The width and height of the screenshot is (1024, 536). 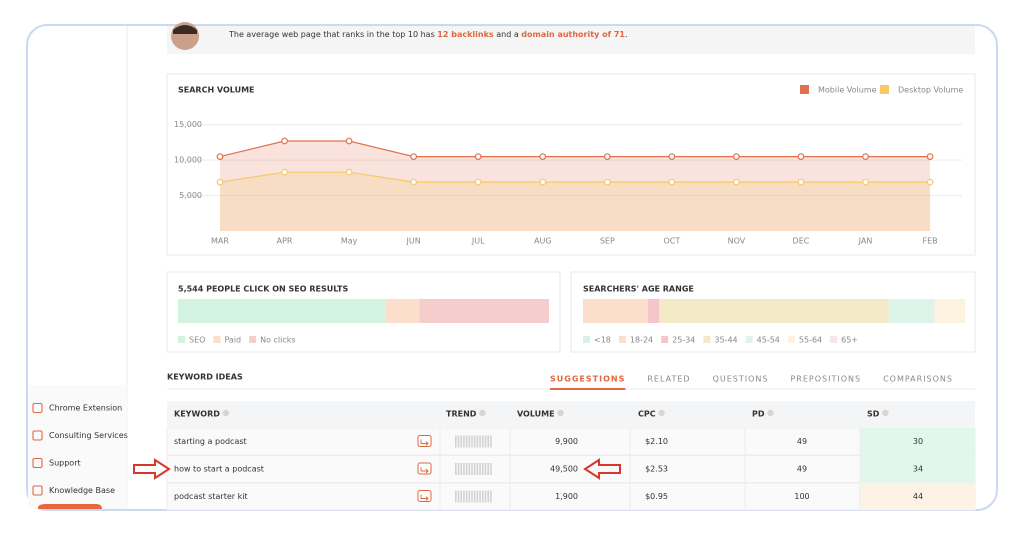 I want to click on x-tick-label: APR, so click(x=285, y=241).